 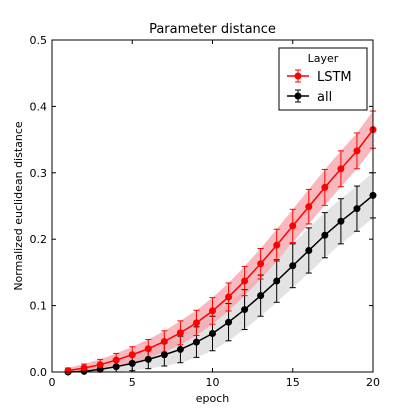 What do you see at coordinates (39, 173) in the screenshot?
I see `y-tick-label: 0.3` at bounding box center [39, 173].